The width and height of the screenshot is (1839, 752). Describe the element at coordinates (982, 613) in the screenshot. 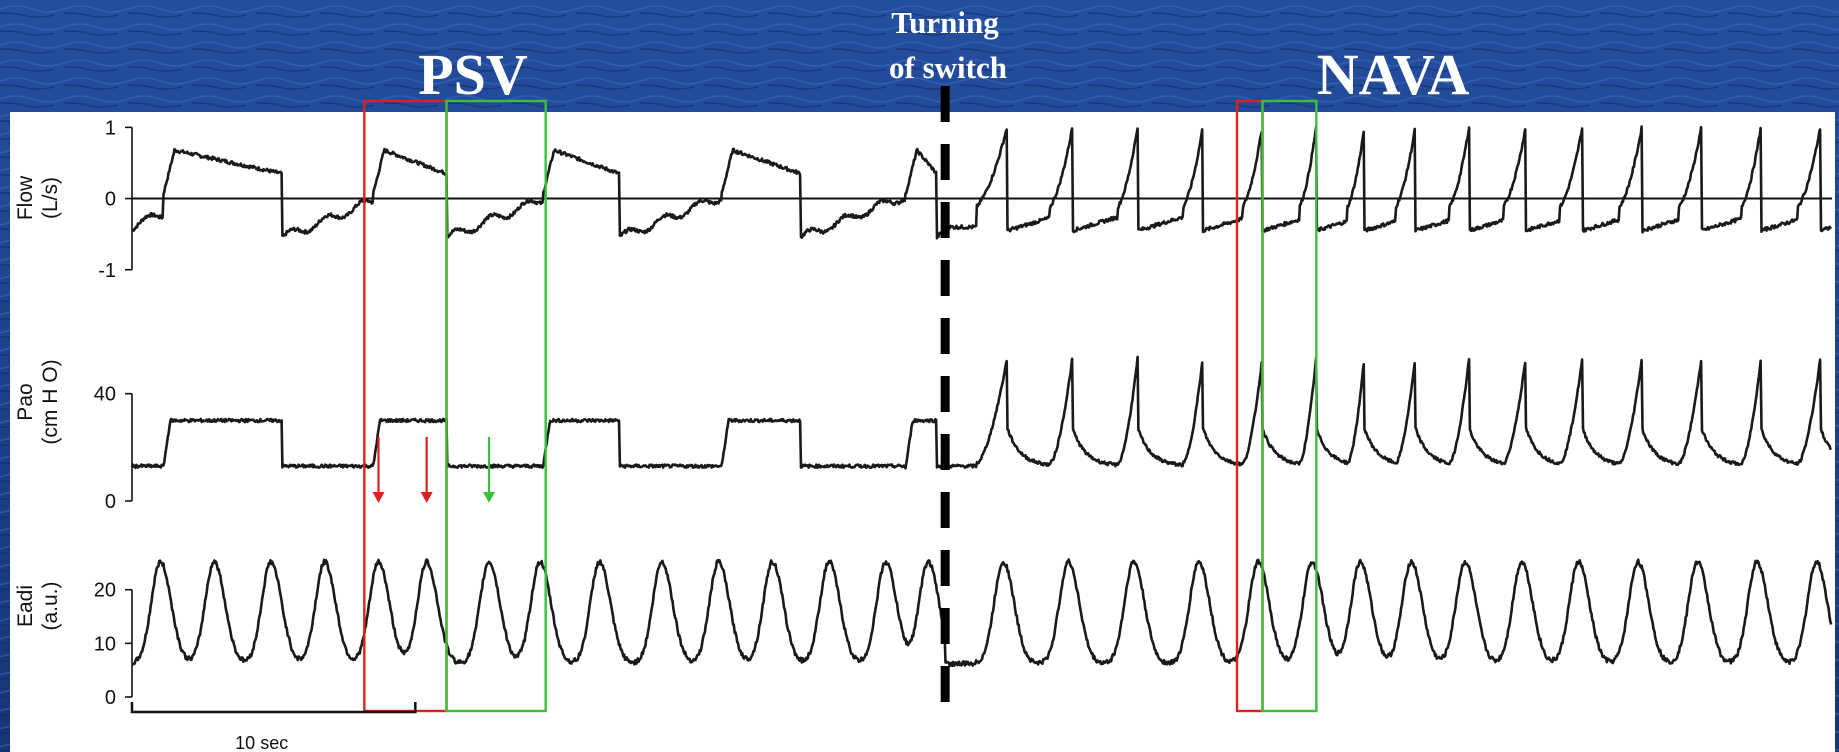

I see `eadi-trace` at that location.